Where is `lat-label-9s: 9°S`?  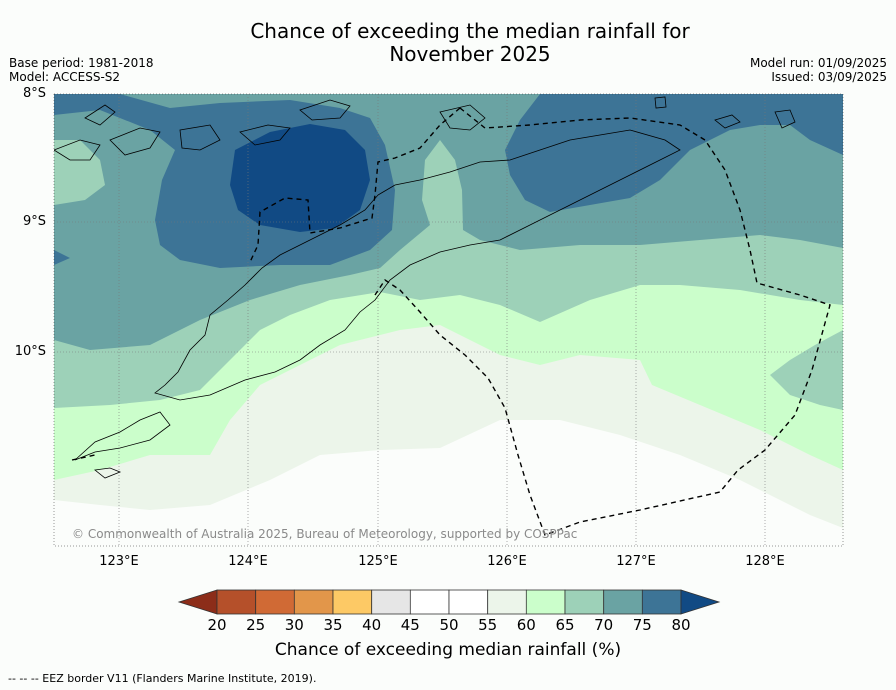
lat-label-9s: 9°S is located at coordinates (34, 221).